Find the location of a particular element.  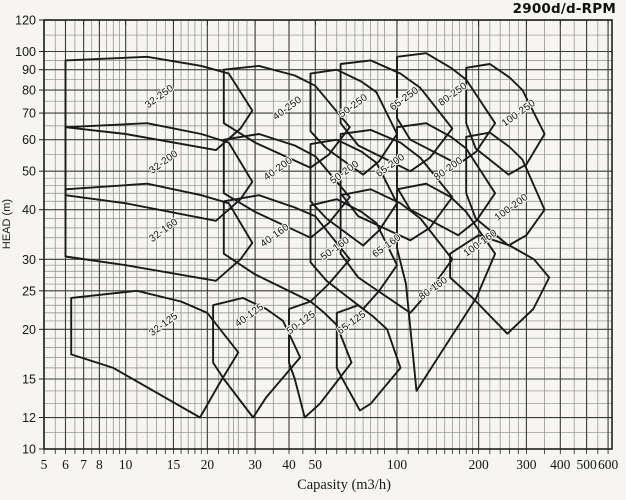

x-tick-label: 200 is located at coordinates (479, 464).